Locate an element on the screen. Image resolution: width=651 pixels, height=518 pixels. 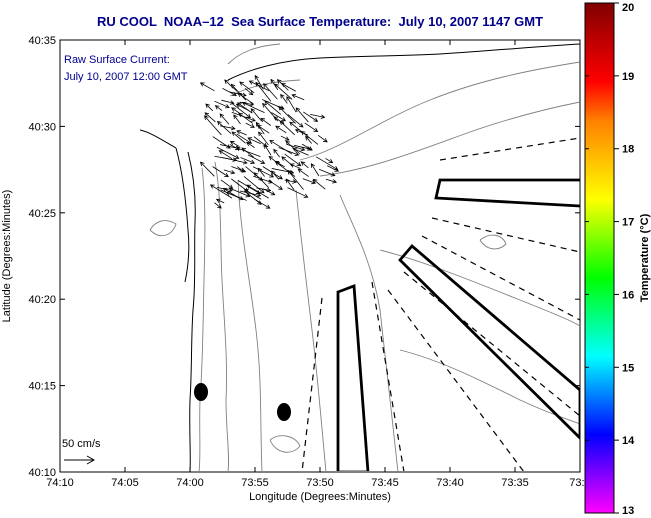
coastline-sandy-hook is located at coordinates (164, 206).